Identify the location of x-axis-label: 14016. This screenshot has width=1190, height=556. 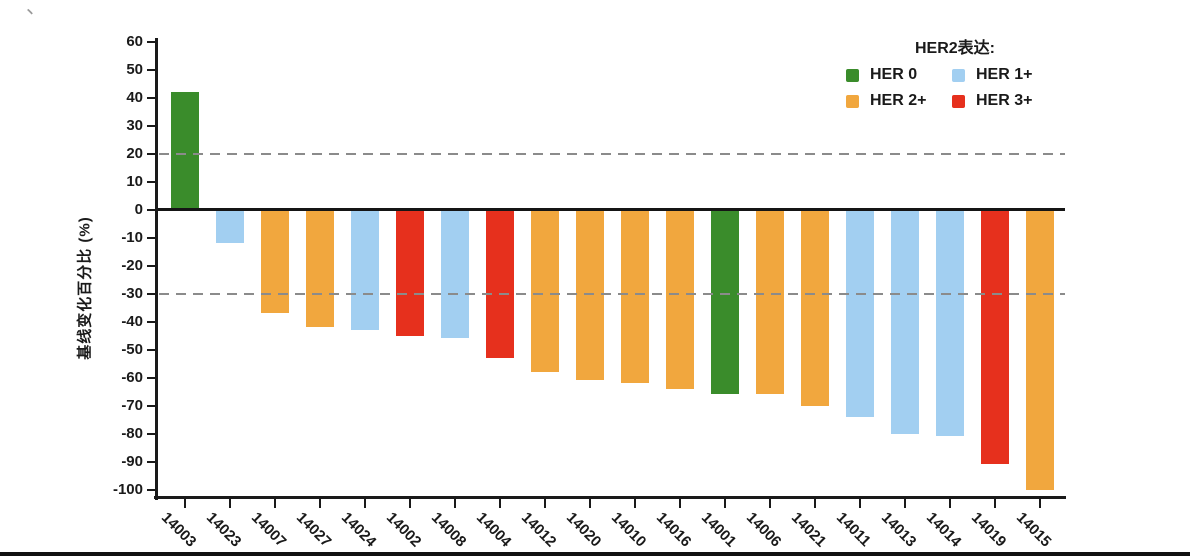
(673, 530).